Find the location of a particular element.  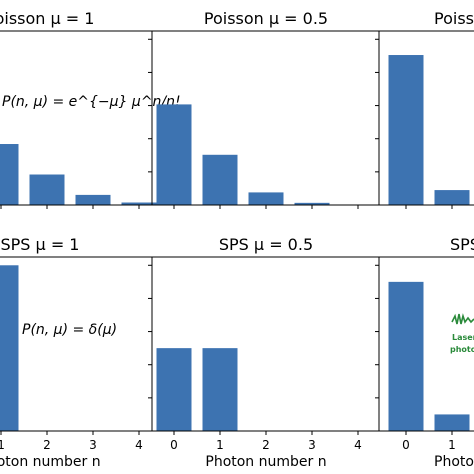

panel-title: SPS μ = 1 is located at coordinates (40, 244).